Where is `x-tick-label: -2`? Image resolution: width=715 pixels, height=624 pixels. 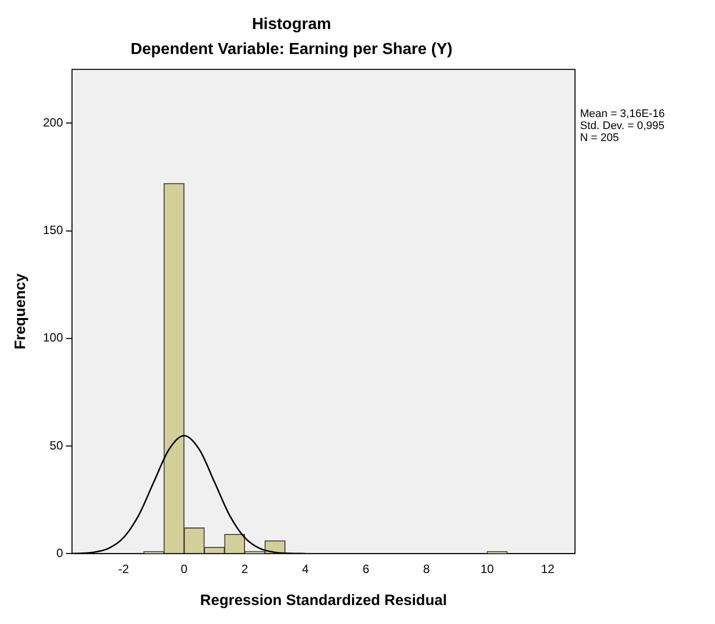 x-tick-label: -2 is located at coordinates (124, 569).